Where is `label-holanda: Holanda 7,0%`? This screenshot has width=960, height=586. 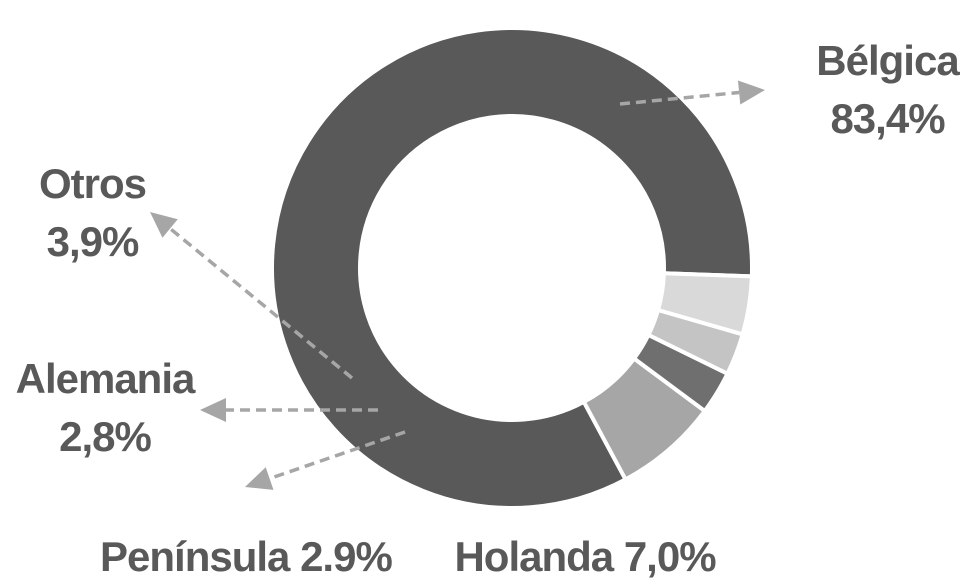 label-holanda: Holanda 7,0% is located at coordinates (585, 557).